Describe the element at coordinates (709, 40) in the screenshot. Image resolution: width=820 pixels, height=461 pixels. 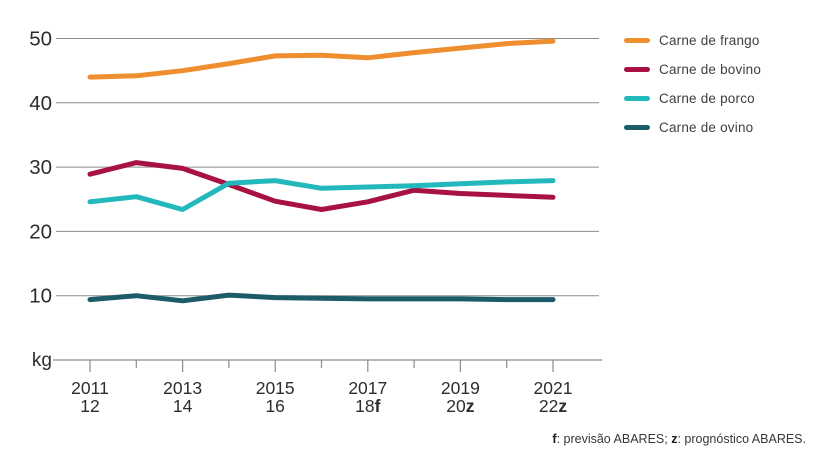
I see `legend-label-frango: Carne de frango` at that location.